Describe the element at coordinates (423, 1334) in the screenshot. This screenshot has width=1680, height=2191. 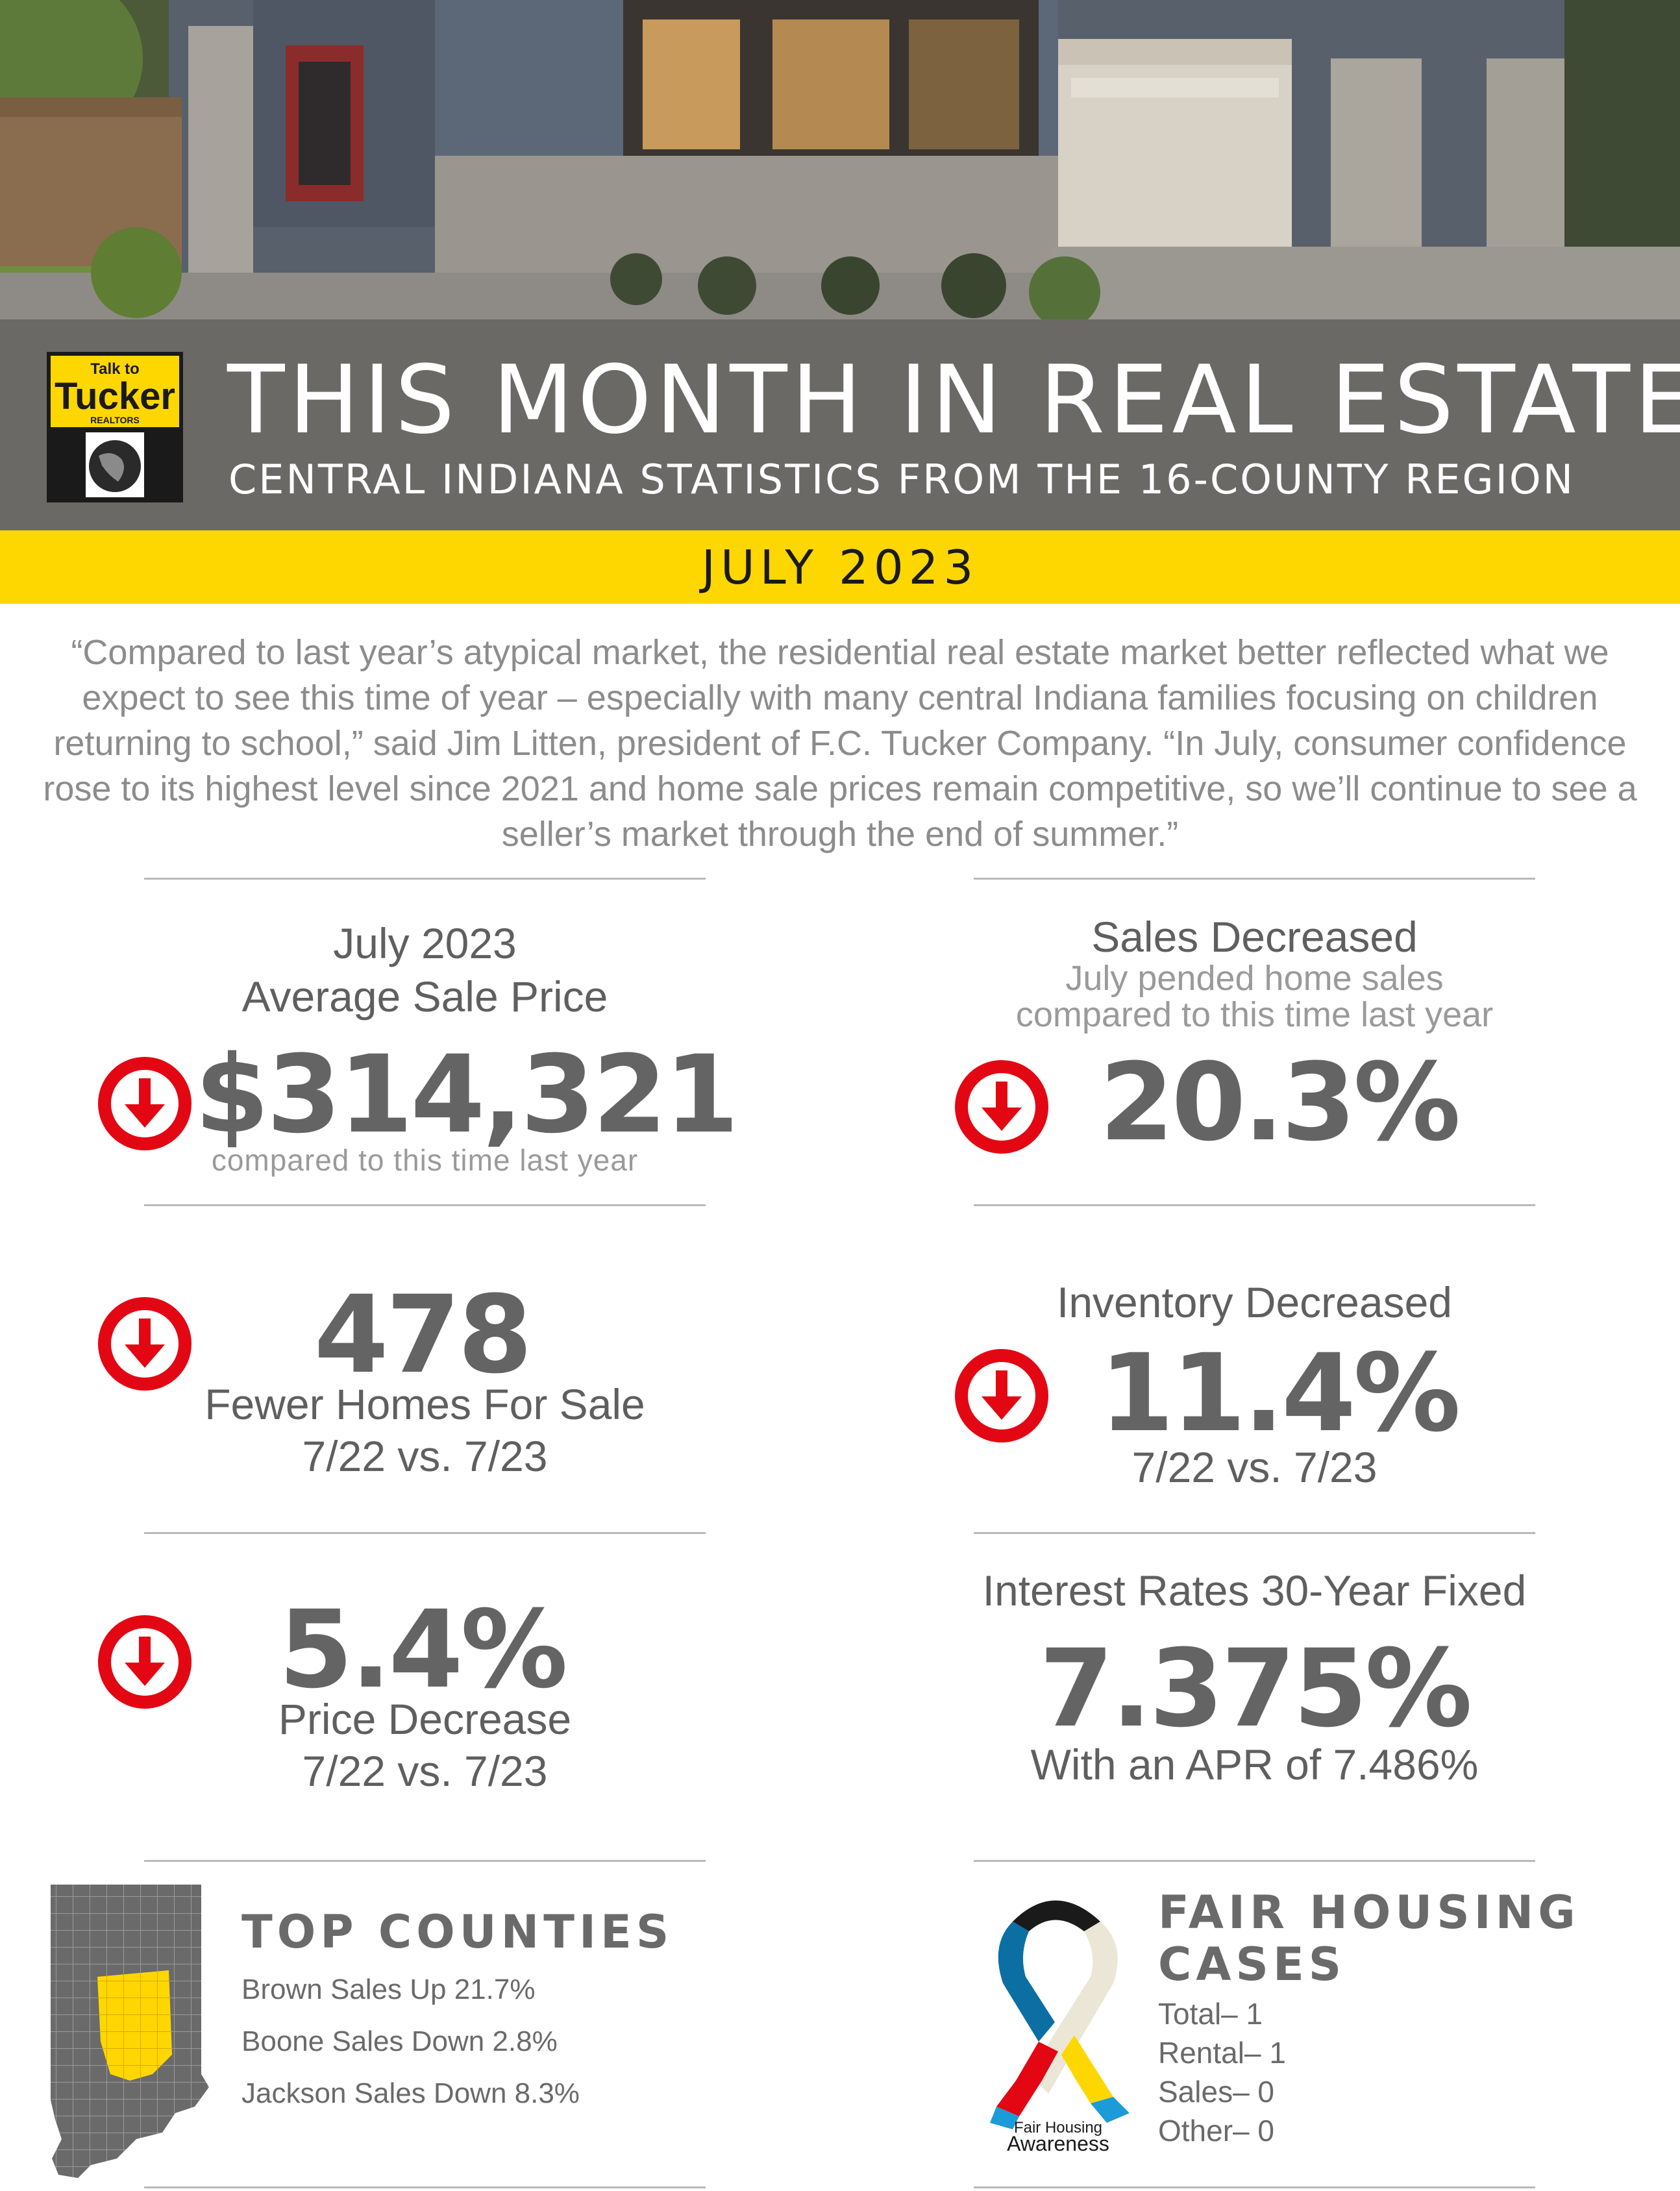
I see `fewer-homes-value: 478` at that location.